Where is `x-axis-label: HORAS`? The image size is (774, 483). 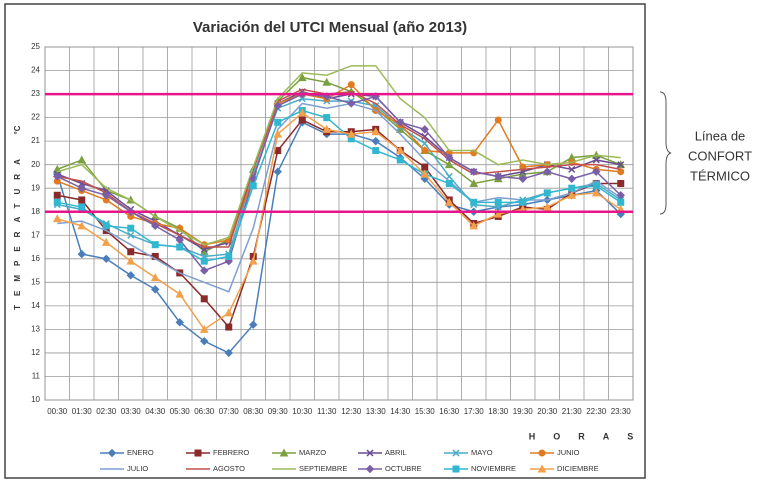 x-axis-label: HORAS is located at coordinates (590, 436).